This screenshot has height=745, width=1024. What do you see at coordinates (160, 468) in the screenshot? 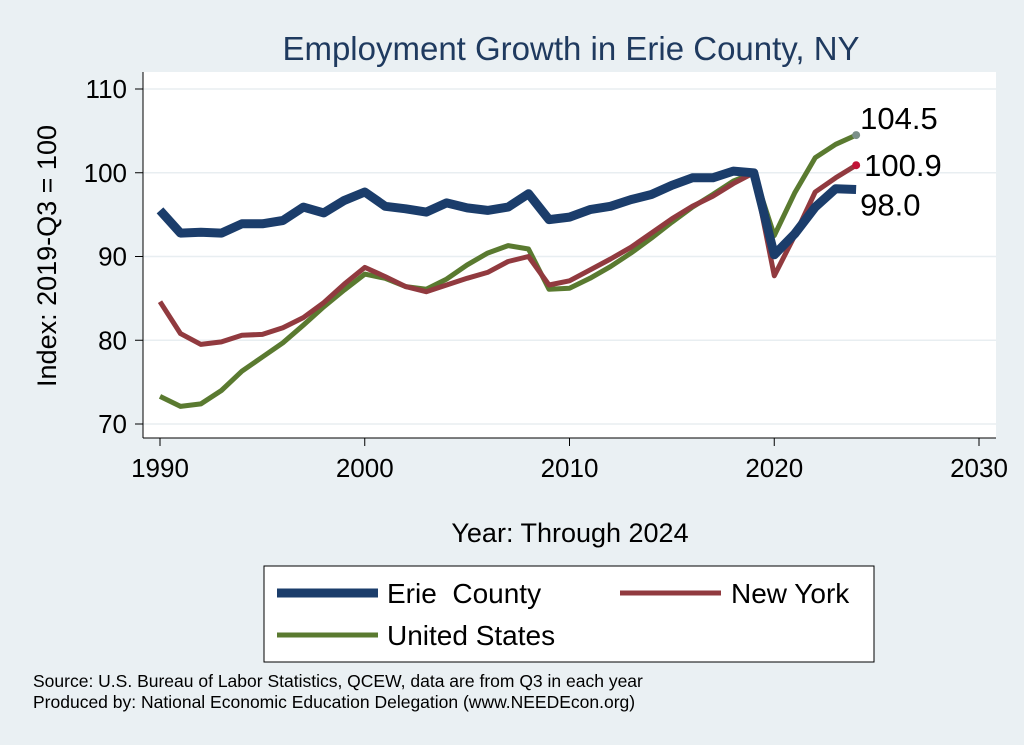
I see `x-tick-label: 1990` at bounding box center [160, 468].